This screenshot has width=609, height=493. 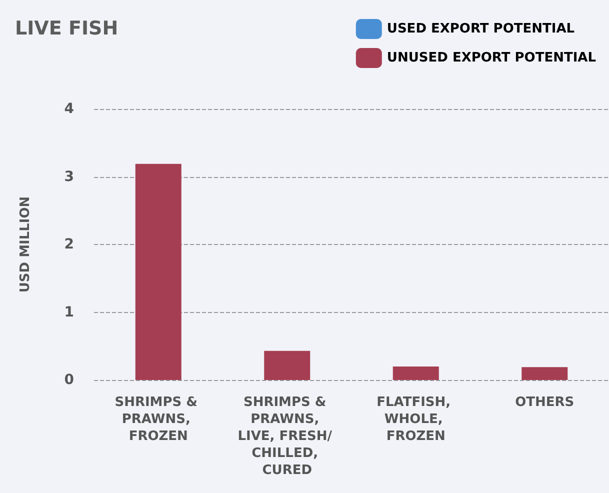 What do you see at coordinates (69, 109) in the screenshot?
I see `y-tick-label: 4` at bounding box center [69, 109].